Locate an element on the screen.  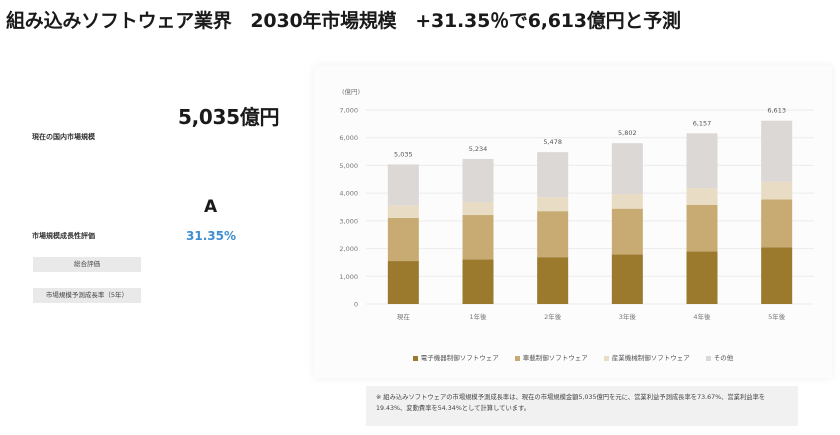
legend-label: その他 is located at coordinates (723, 358).